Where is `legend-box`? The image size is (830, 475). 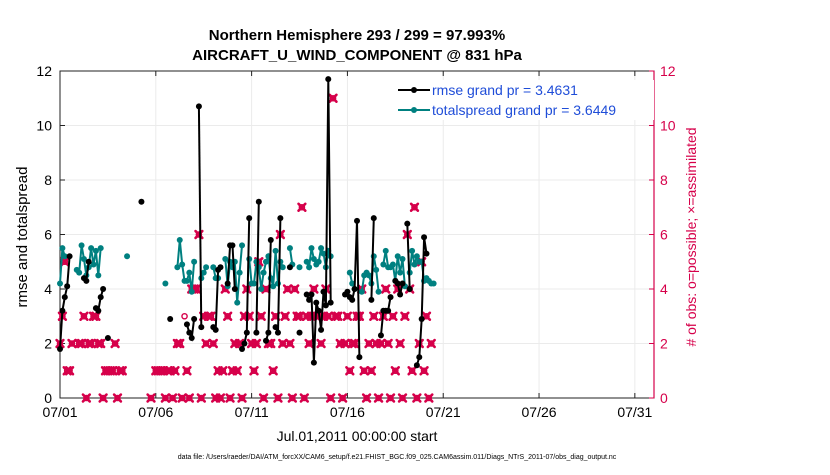 legend-box is located at coordinates (523, 100).